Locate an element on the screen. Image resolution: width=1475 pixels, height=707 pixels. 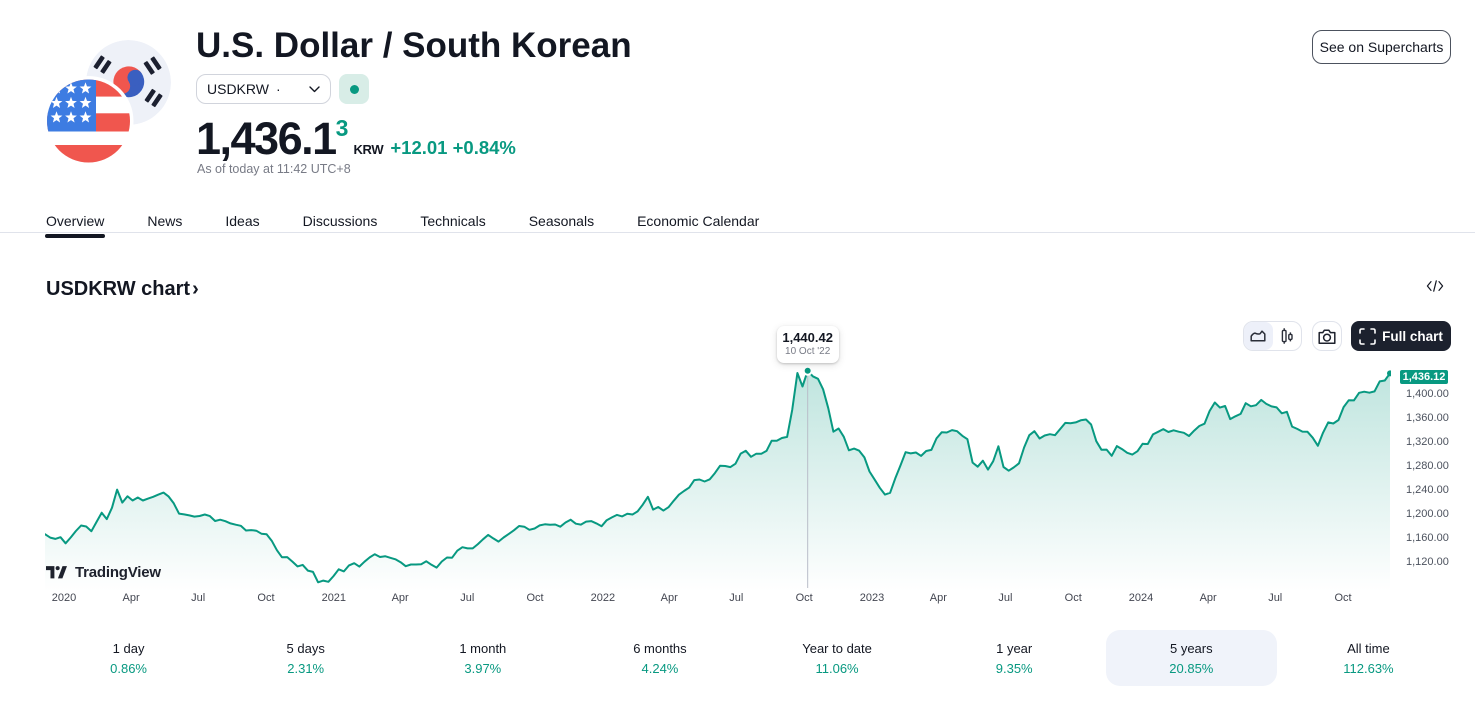
candles-chart-style-button is located at coordinates (1287, 336).